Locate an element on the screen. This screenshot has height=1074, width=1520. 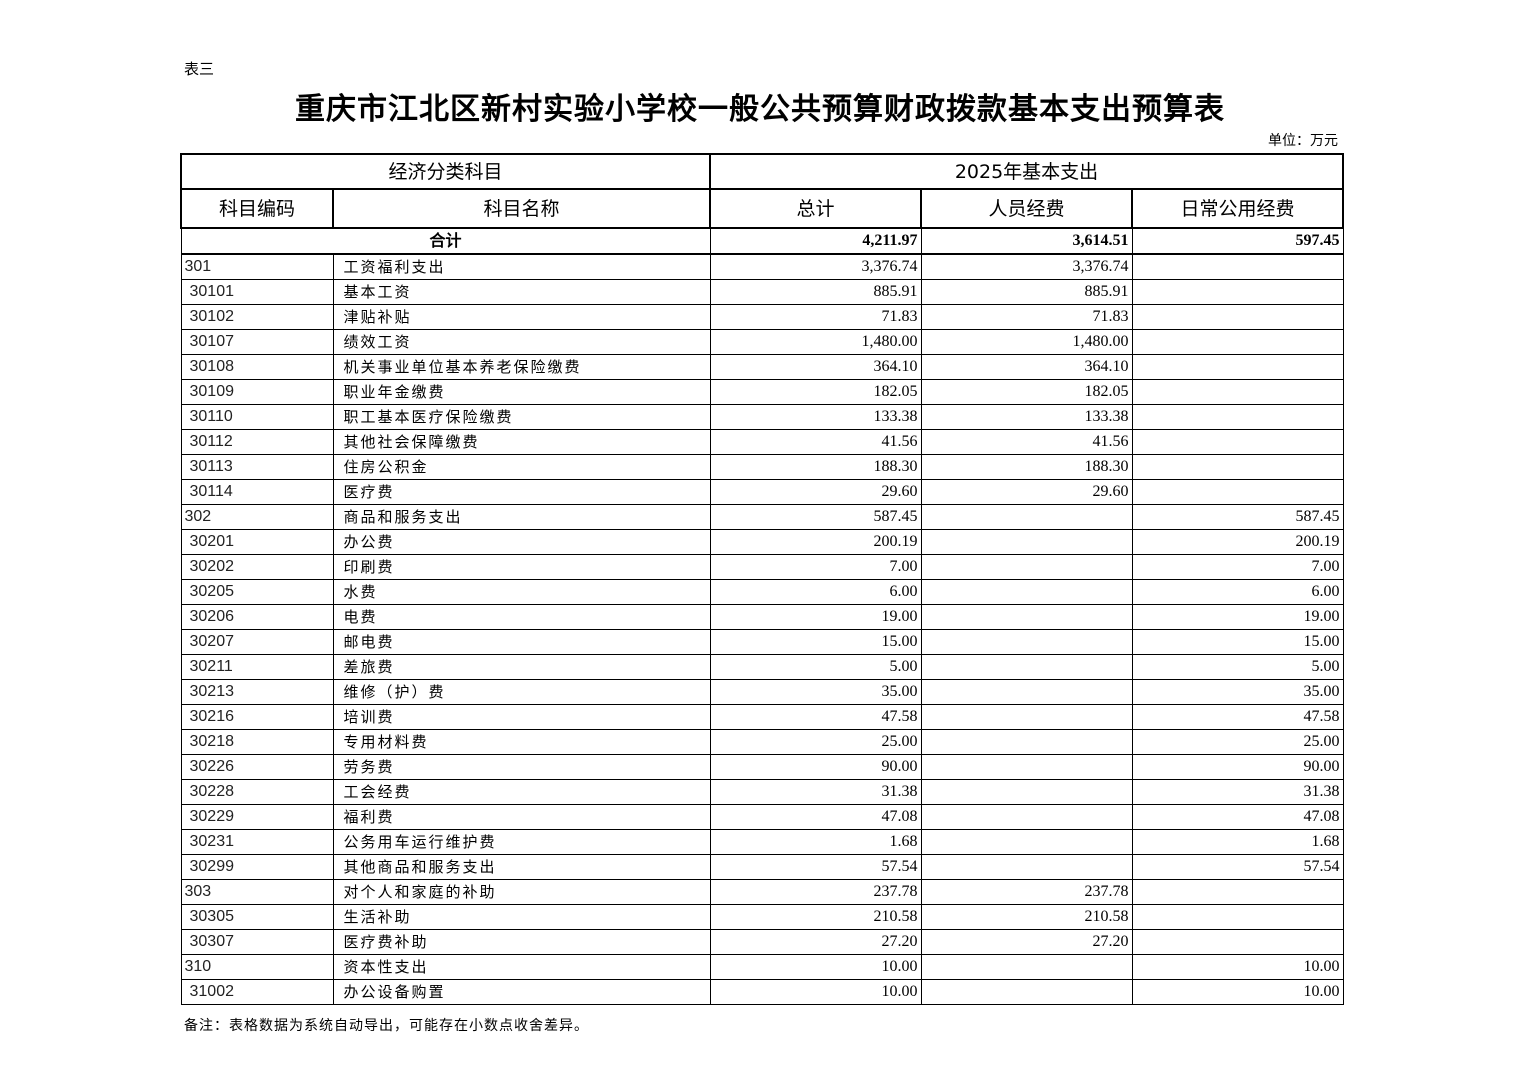
cell-code: 30107 is located at coordinates (257, 342).